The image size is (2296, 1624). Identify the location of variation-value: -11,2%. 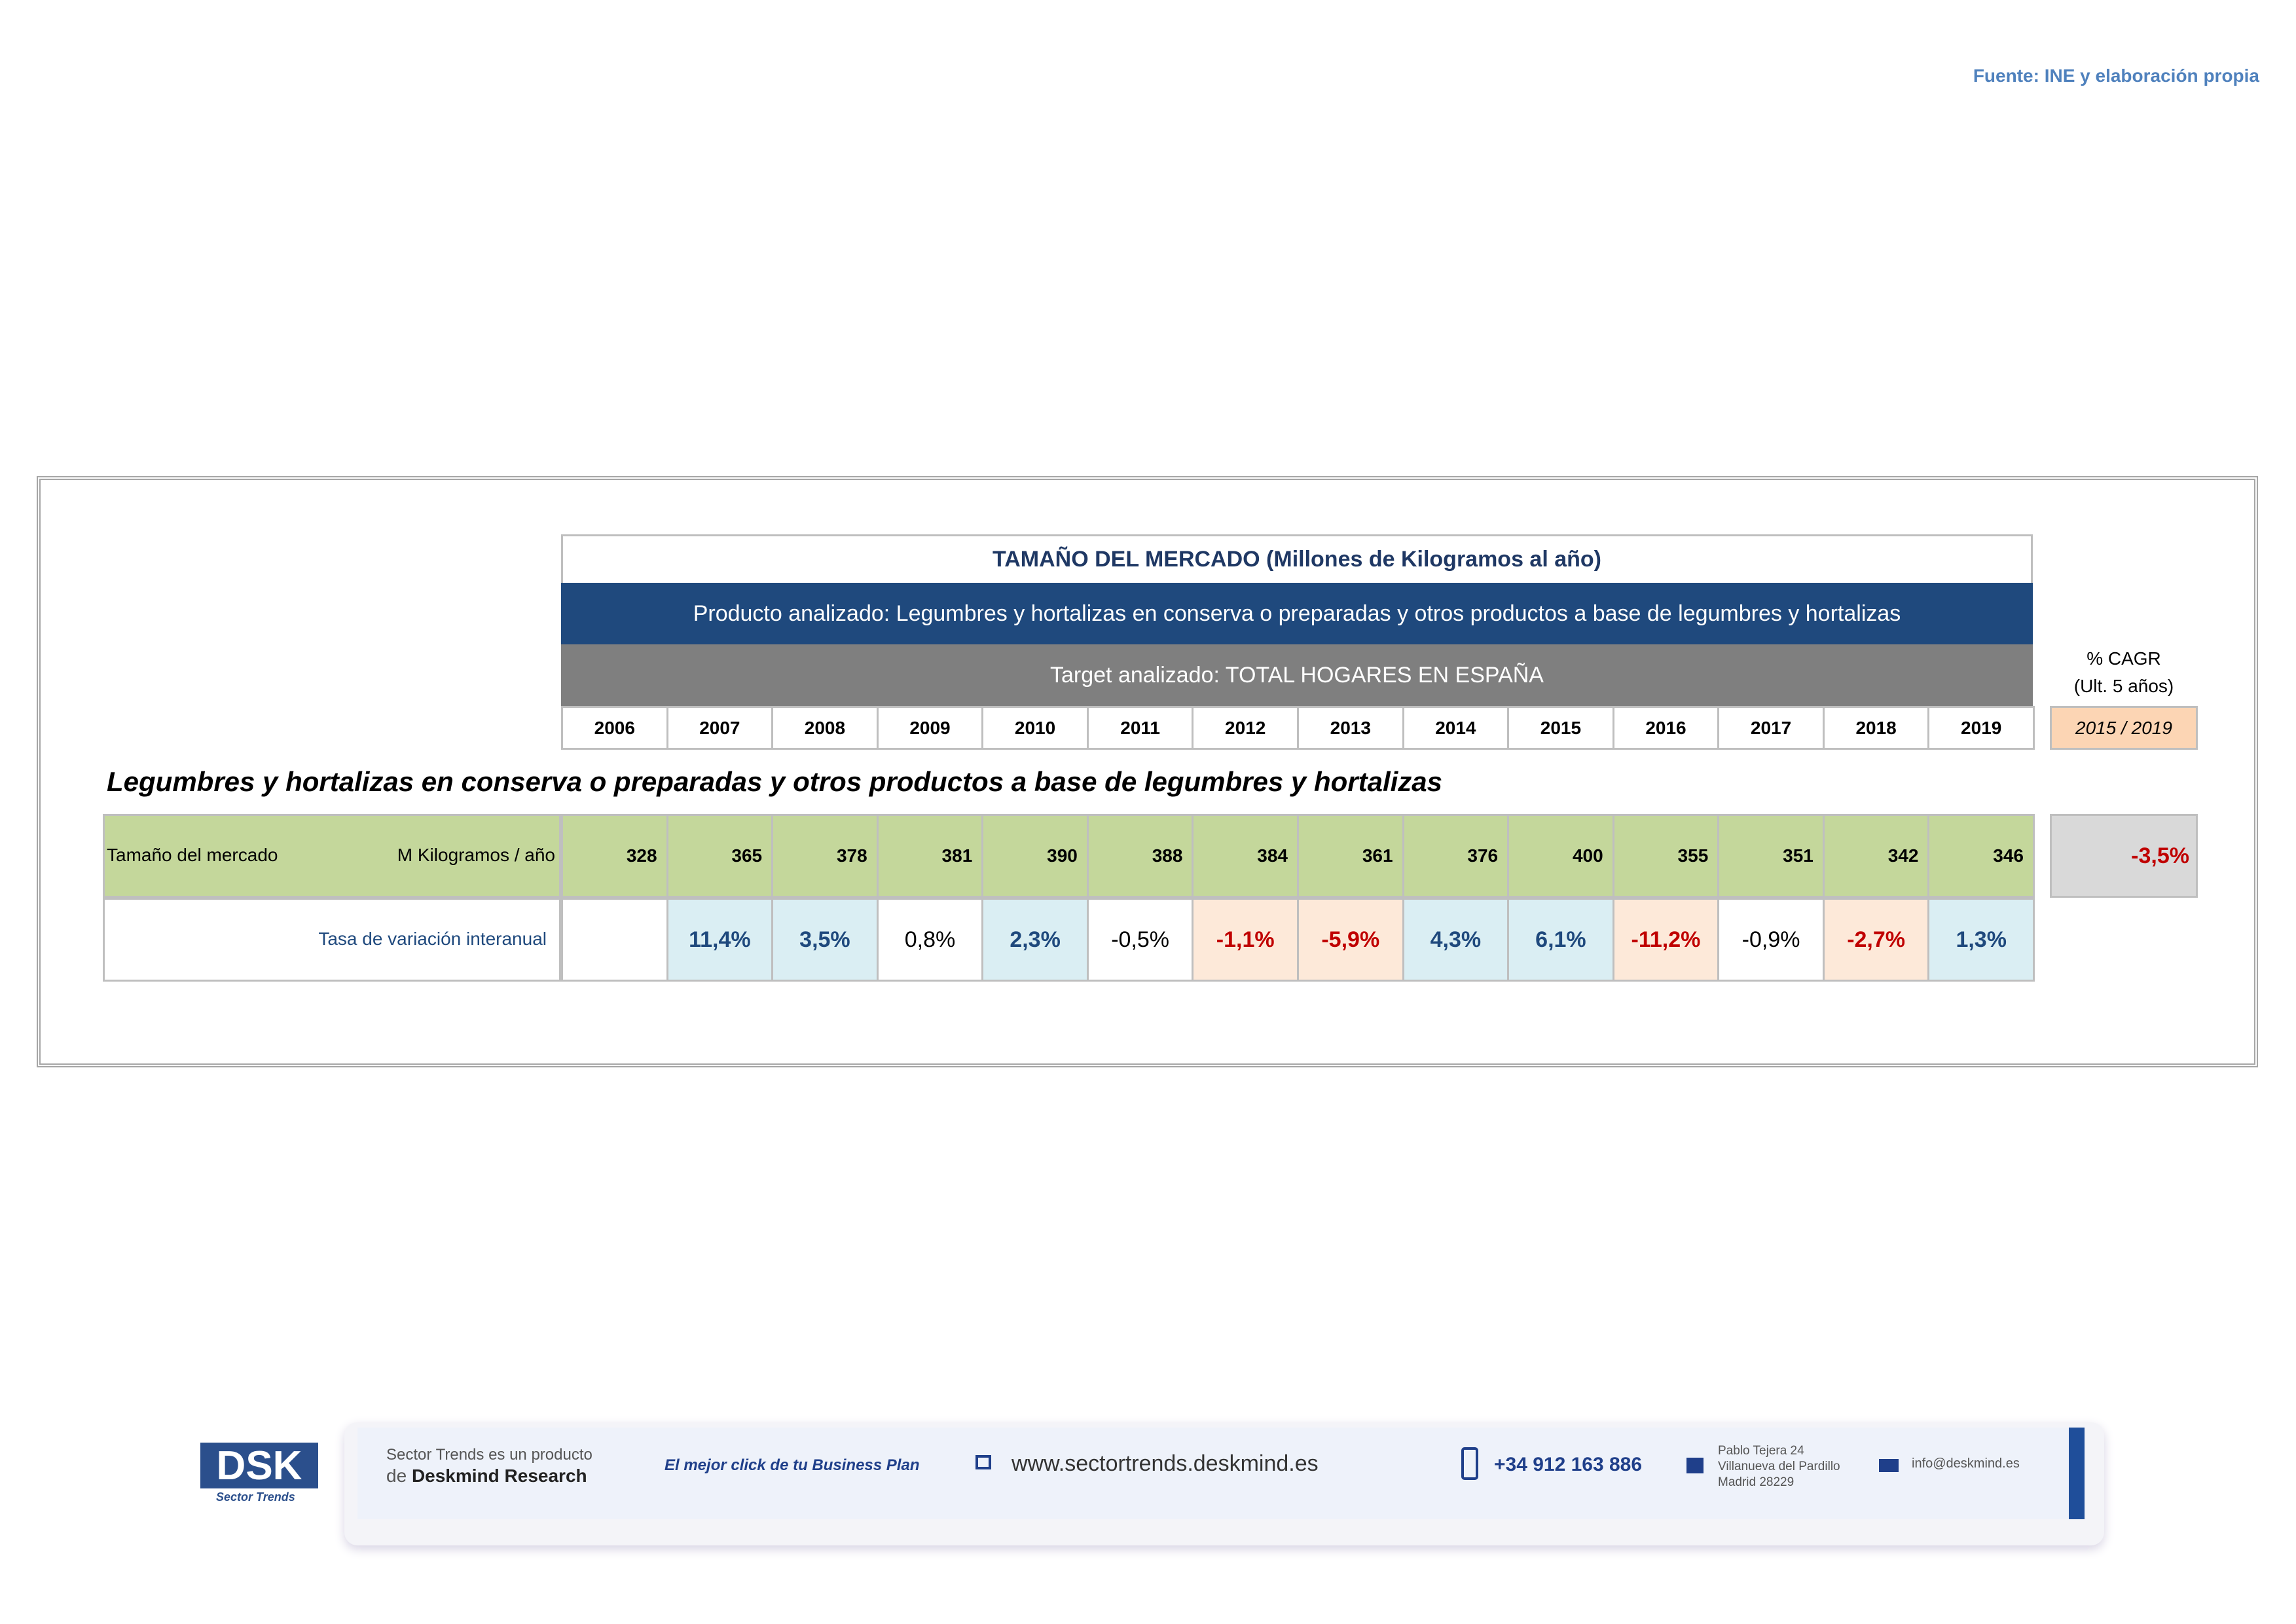
(1666, 940).